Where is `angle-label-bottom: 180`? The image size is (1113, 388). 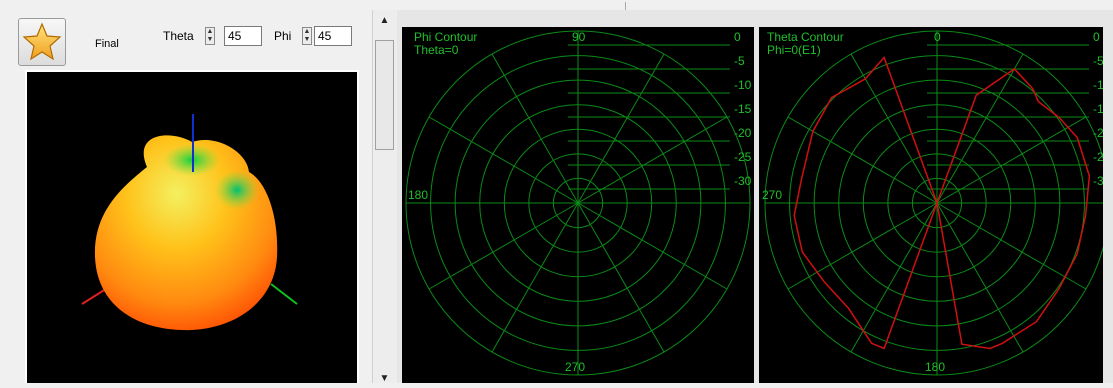 angle-label-bottom: 180 is located at coordinates (935, 367).